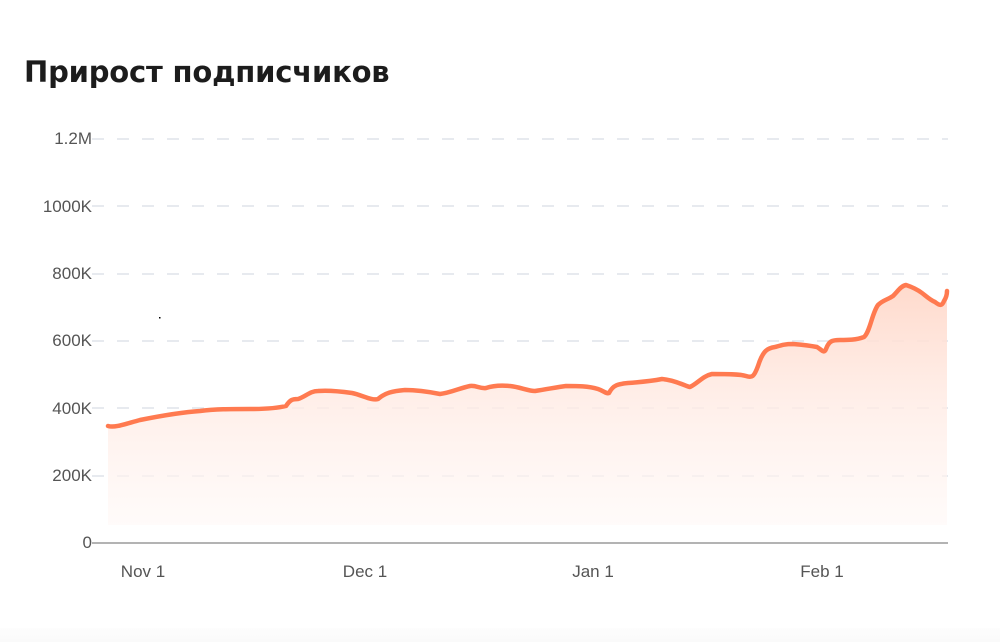 Image resolution: width=1000 pixels, height=642 pixels. I want to click on y-tick-label: 1.2M, so click(73, 138).